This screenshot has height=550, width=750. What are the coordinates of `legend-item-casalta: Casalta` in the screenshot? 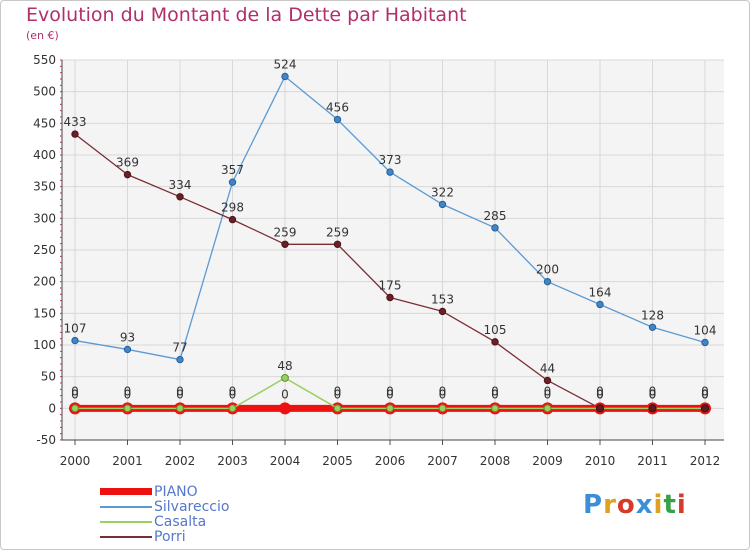 It's located at (164, 522).